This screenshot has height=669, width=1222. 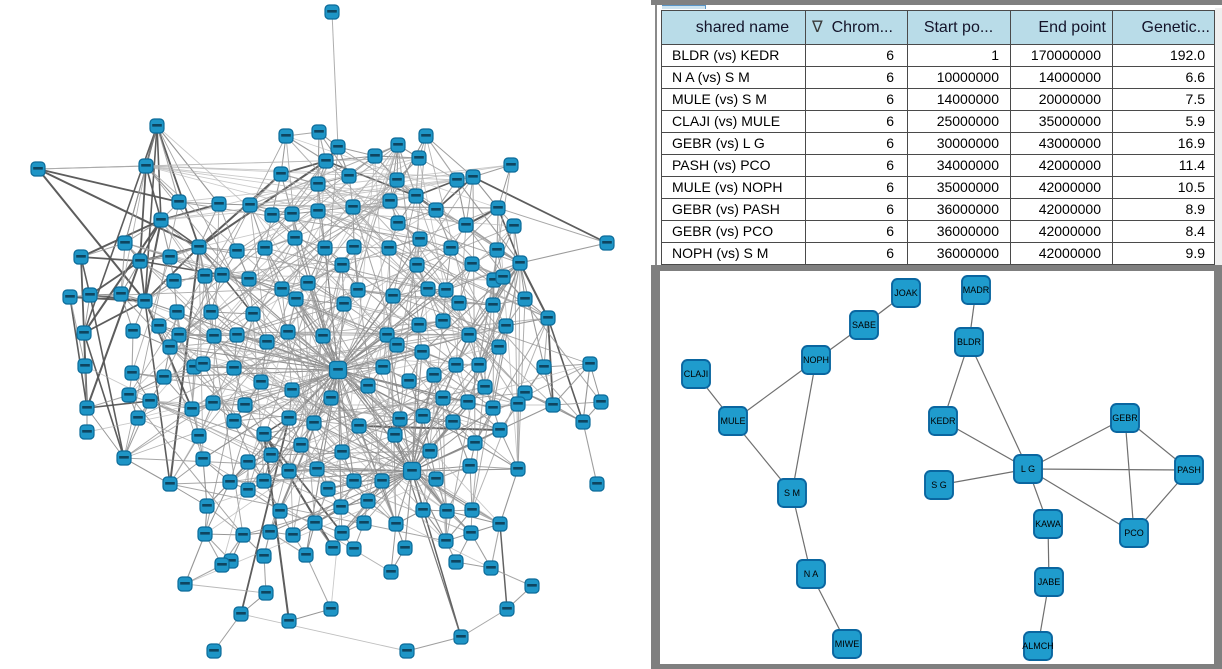 I want to click on svg-text: S M, so click(x=792, y=493).